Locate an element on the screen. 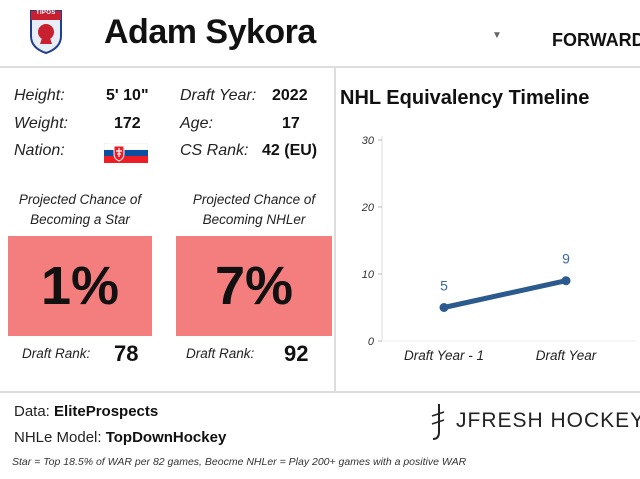 Image resolution: width=640 pixels, height=479 pixels. star-probability-value: 1% is located at coordinates (80, 286).